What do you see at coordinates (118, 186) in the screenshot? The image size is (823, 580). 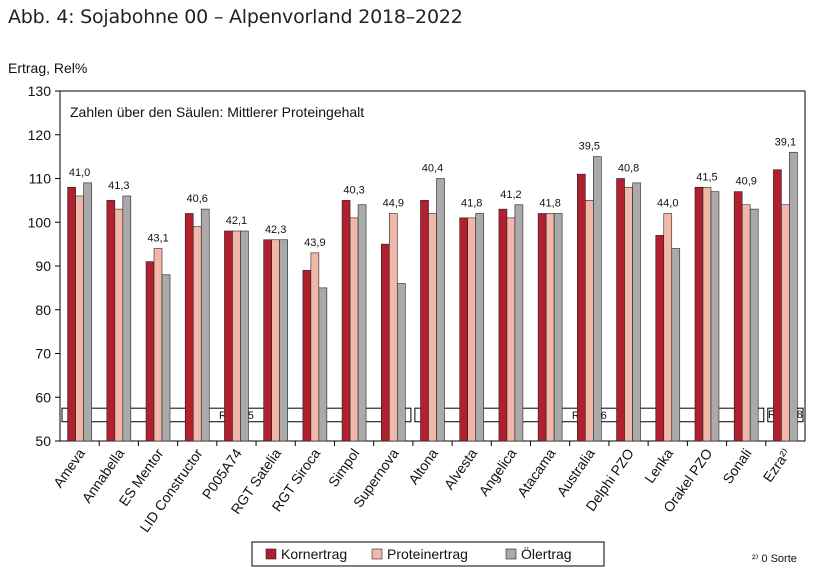 I see `protein-label: 41,3` at bounding box center [118, 186].